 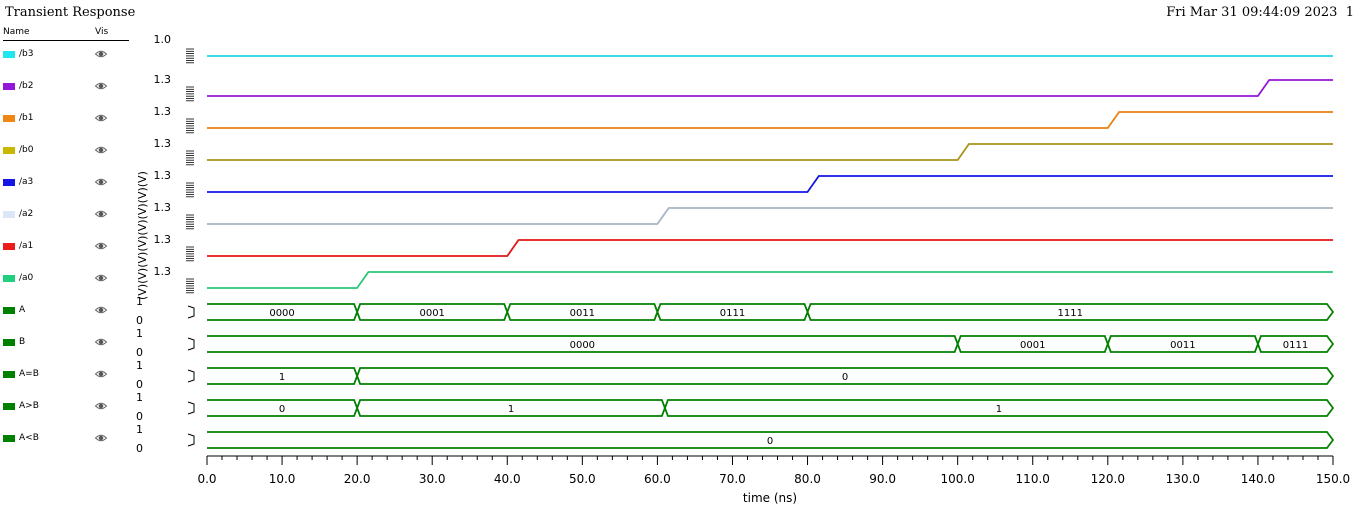 I want to click on y-axis-unit-labels: (V)(V)(V)(V)(V)(V)(V)(V), so click(x=142, y=235).